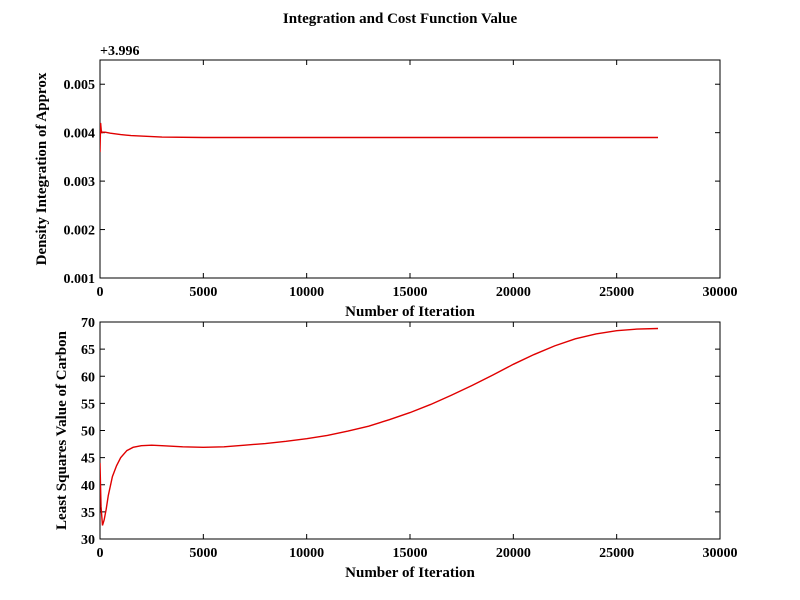 This screenshot has width=800, height=600. Describe the element at coordinates (88, 350) in the screenshot. I see `y-tick-label: 65` at that location.